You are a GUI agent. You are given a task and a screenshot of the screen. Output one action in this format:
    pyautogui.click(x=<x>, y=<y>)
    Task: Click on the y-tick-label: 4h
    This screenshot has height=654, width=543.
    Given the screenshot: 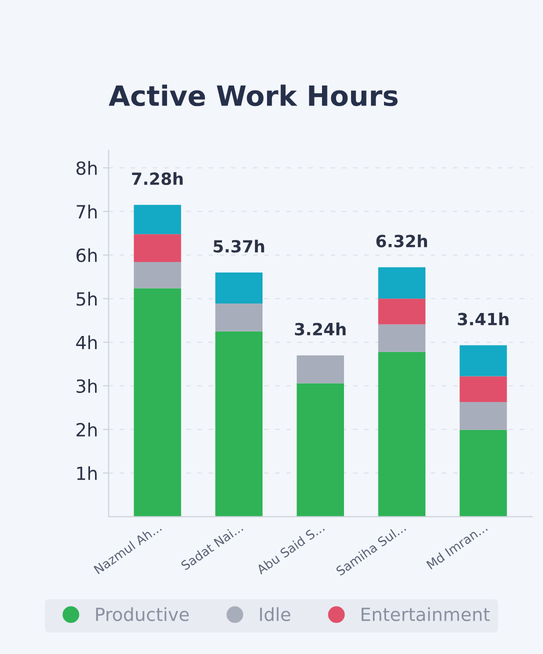 What is the action you would take?
    pyautogui.click(x=86, y=342)
    